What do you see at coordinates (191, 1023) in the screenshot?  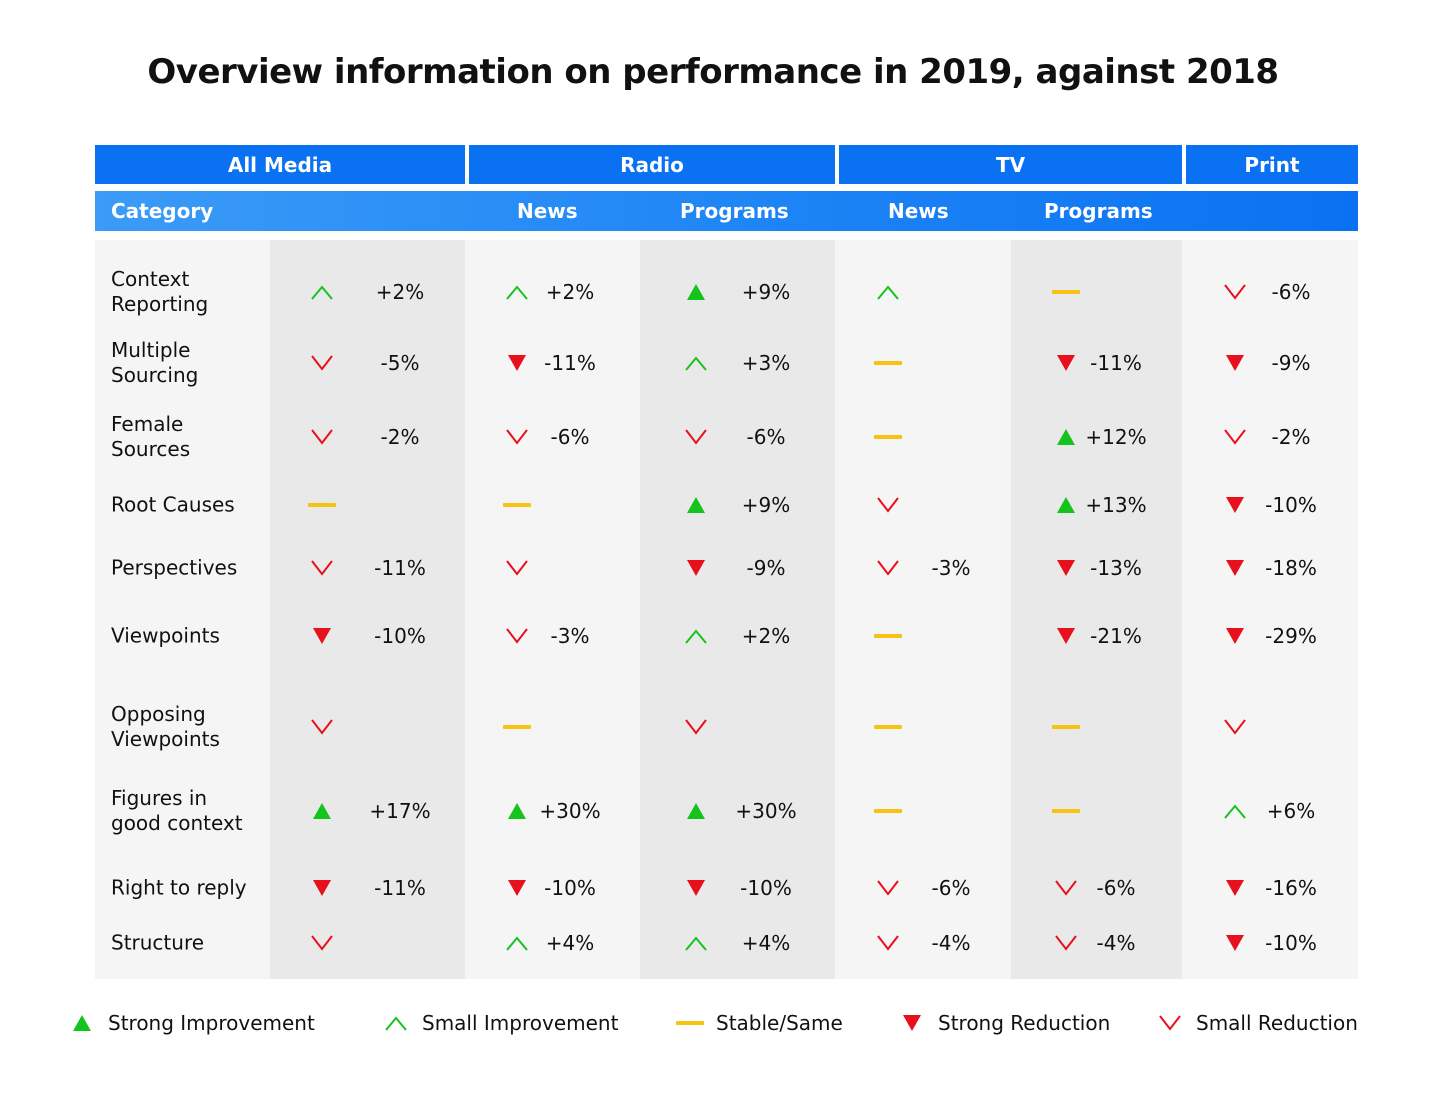 I see `legend-item: Strong Improvement` at bounding box center [191, 1023].